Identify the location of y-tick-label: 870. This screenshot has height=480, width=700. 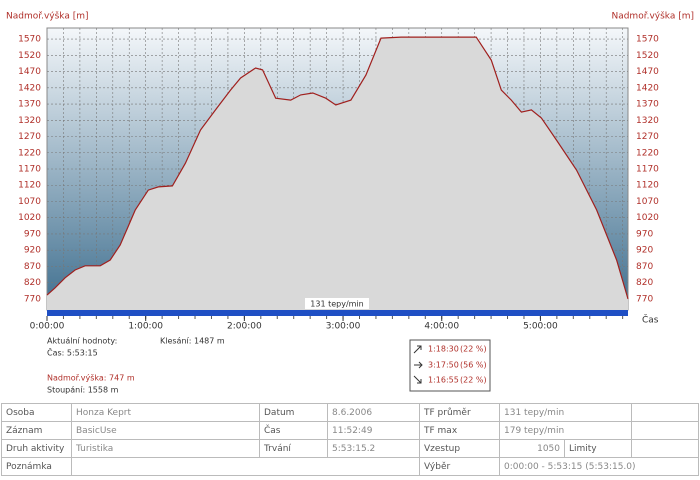
(32, 267).